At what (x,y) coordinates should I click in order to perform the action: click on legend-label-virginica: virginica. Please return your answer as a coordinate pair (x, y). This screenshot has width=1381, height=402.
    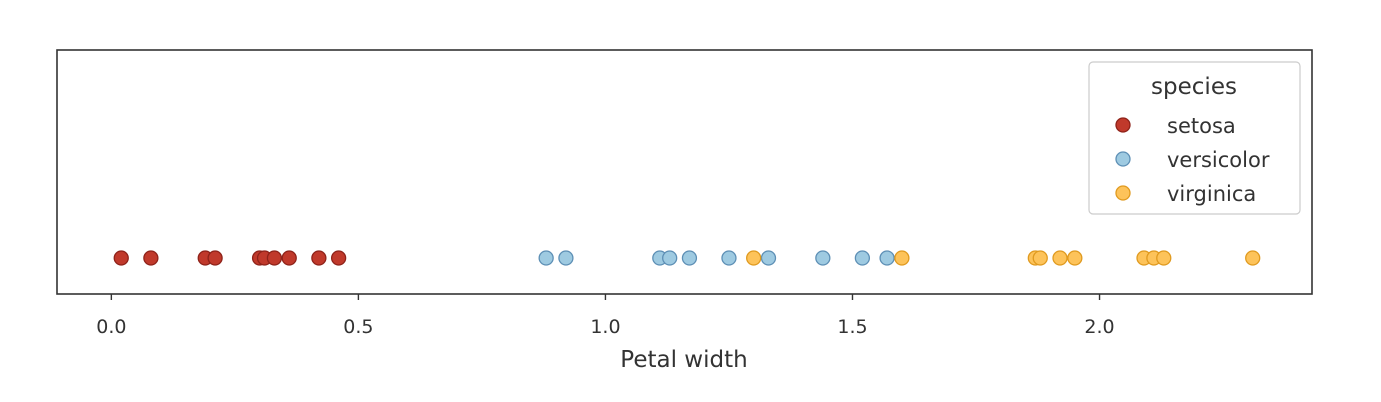
    Looking at the image, I should click on (1211, 194).